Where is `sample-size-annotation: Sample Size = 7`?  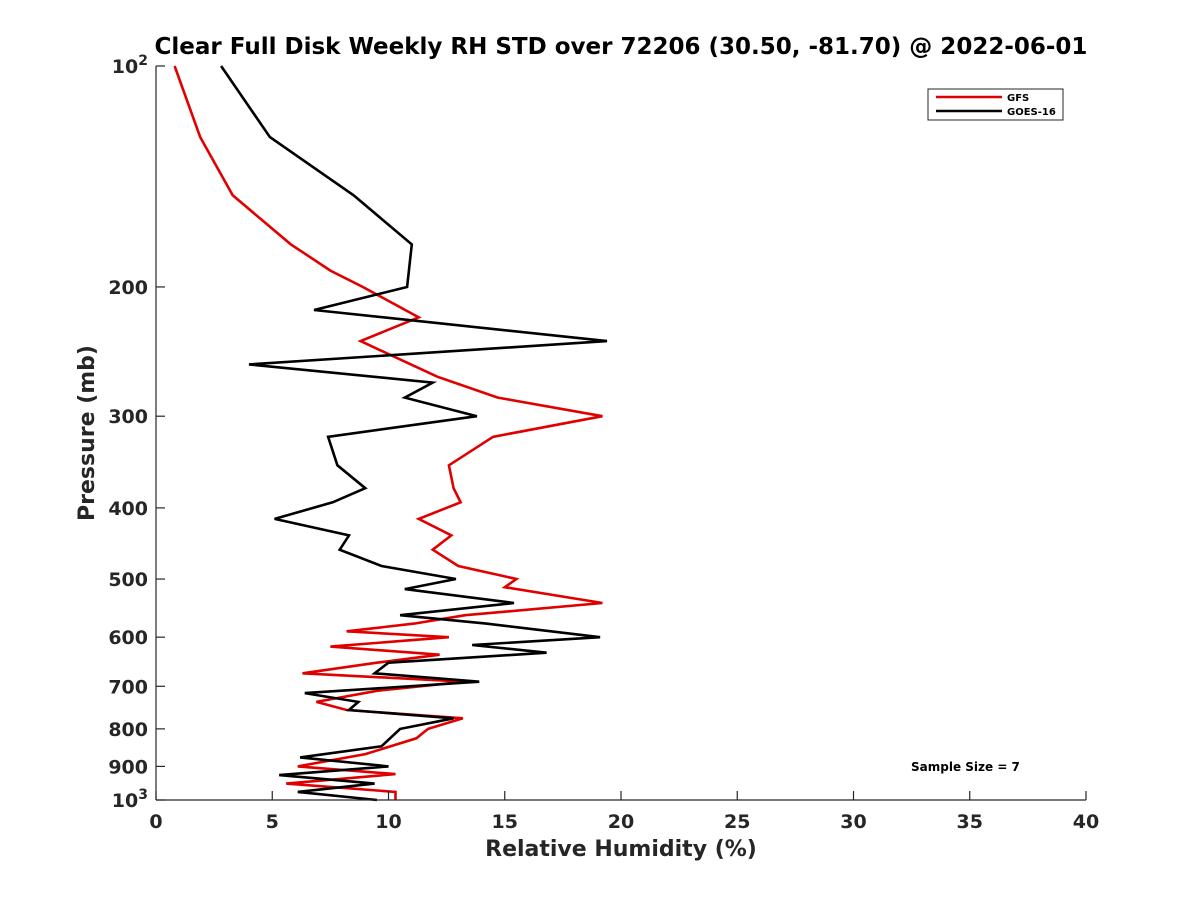 sample-size-annotation: Sample Size = 7 is located at coordinates (965, 767).